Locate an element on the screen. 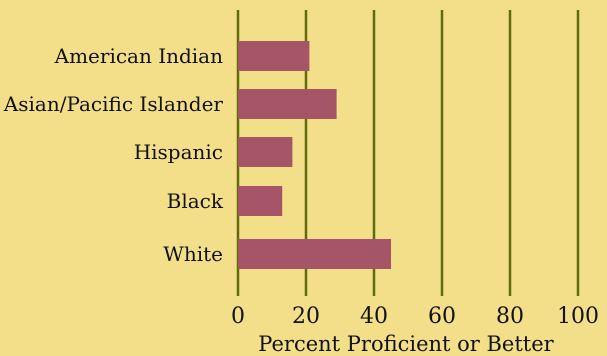 This screenshot has width=607, height=356. bar-white is located at coordinates (314, 254).